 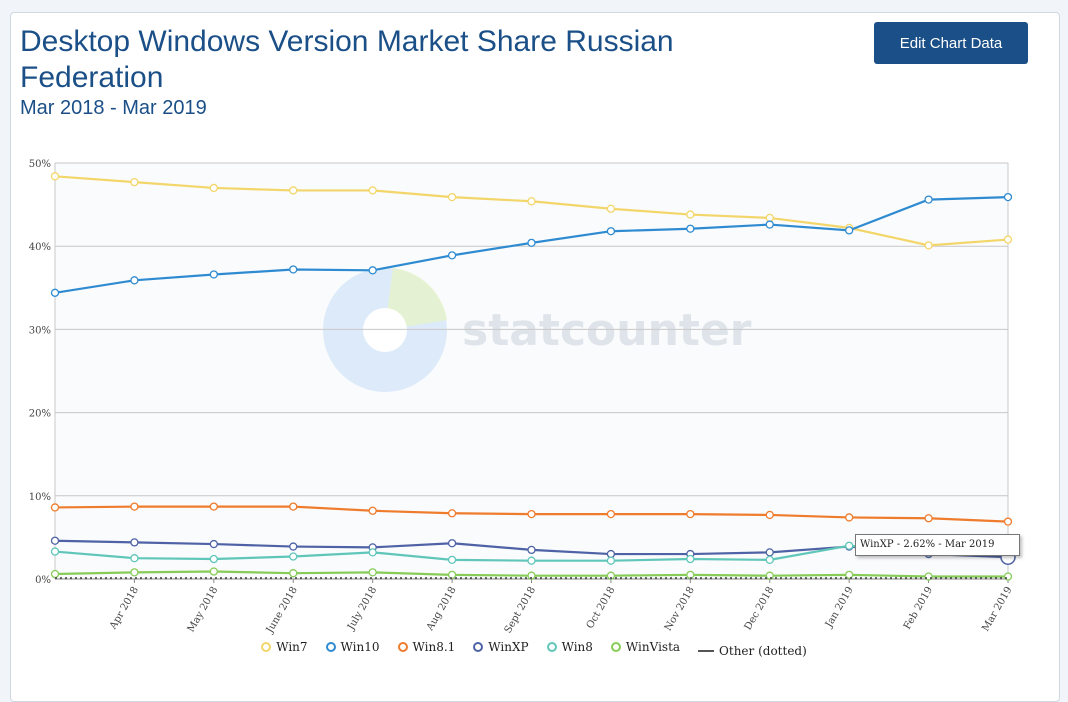 What do you see at coordinates (839, 607) in the screenshot?
I see `x-tick-label: Jan 2019` at bounding box center [839, 607].